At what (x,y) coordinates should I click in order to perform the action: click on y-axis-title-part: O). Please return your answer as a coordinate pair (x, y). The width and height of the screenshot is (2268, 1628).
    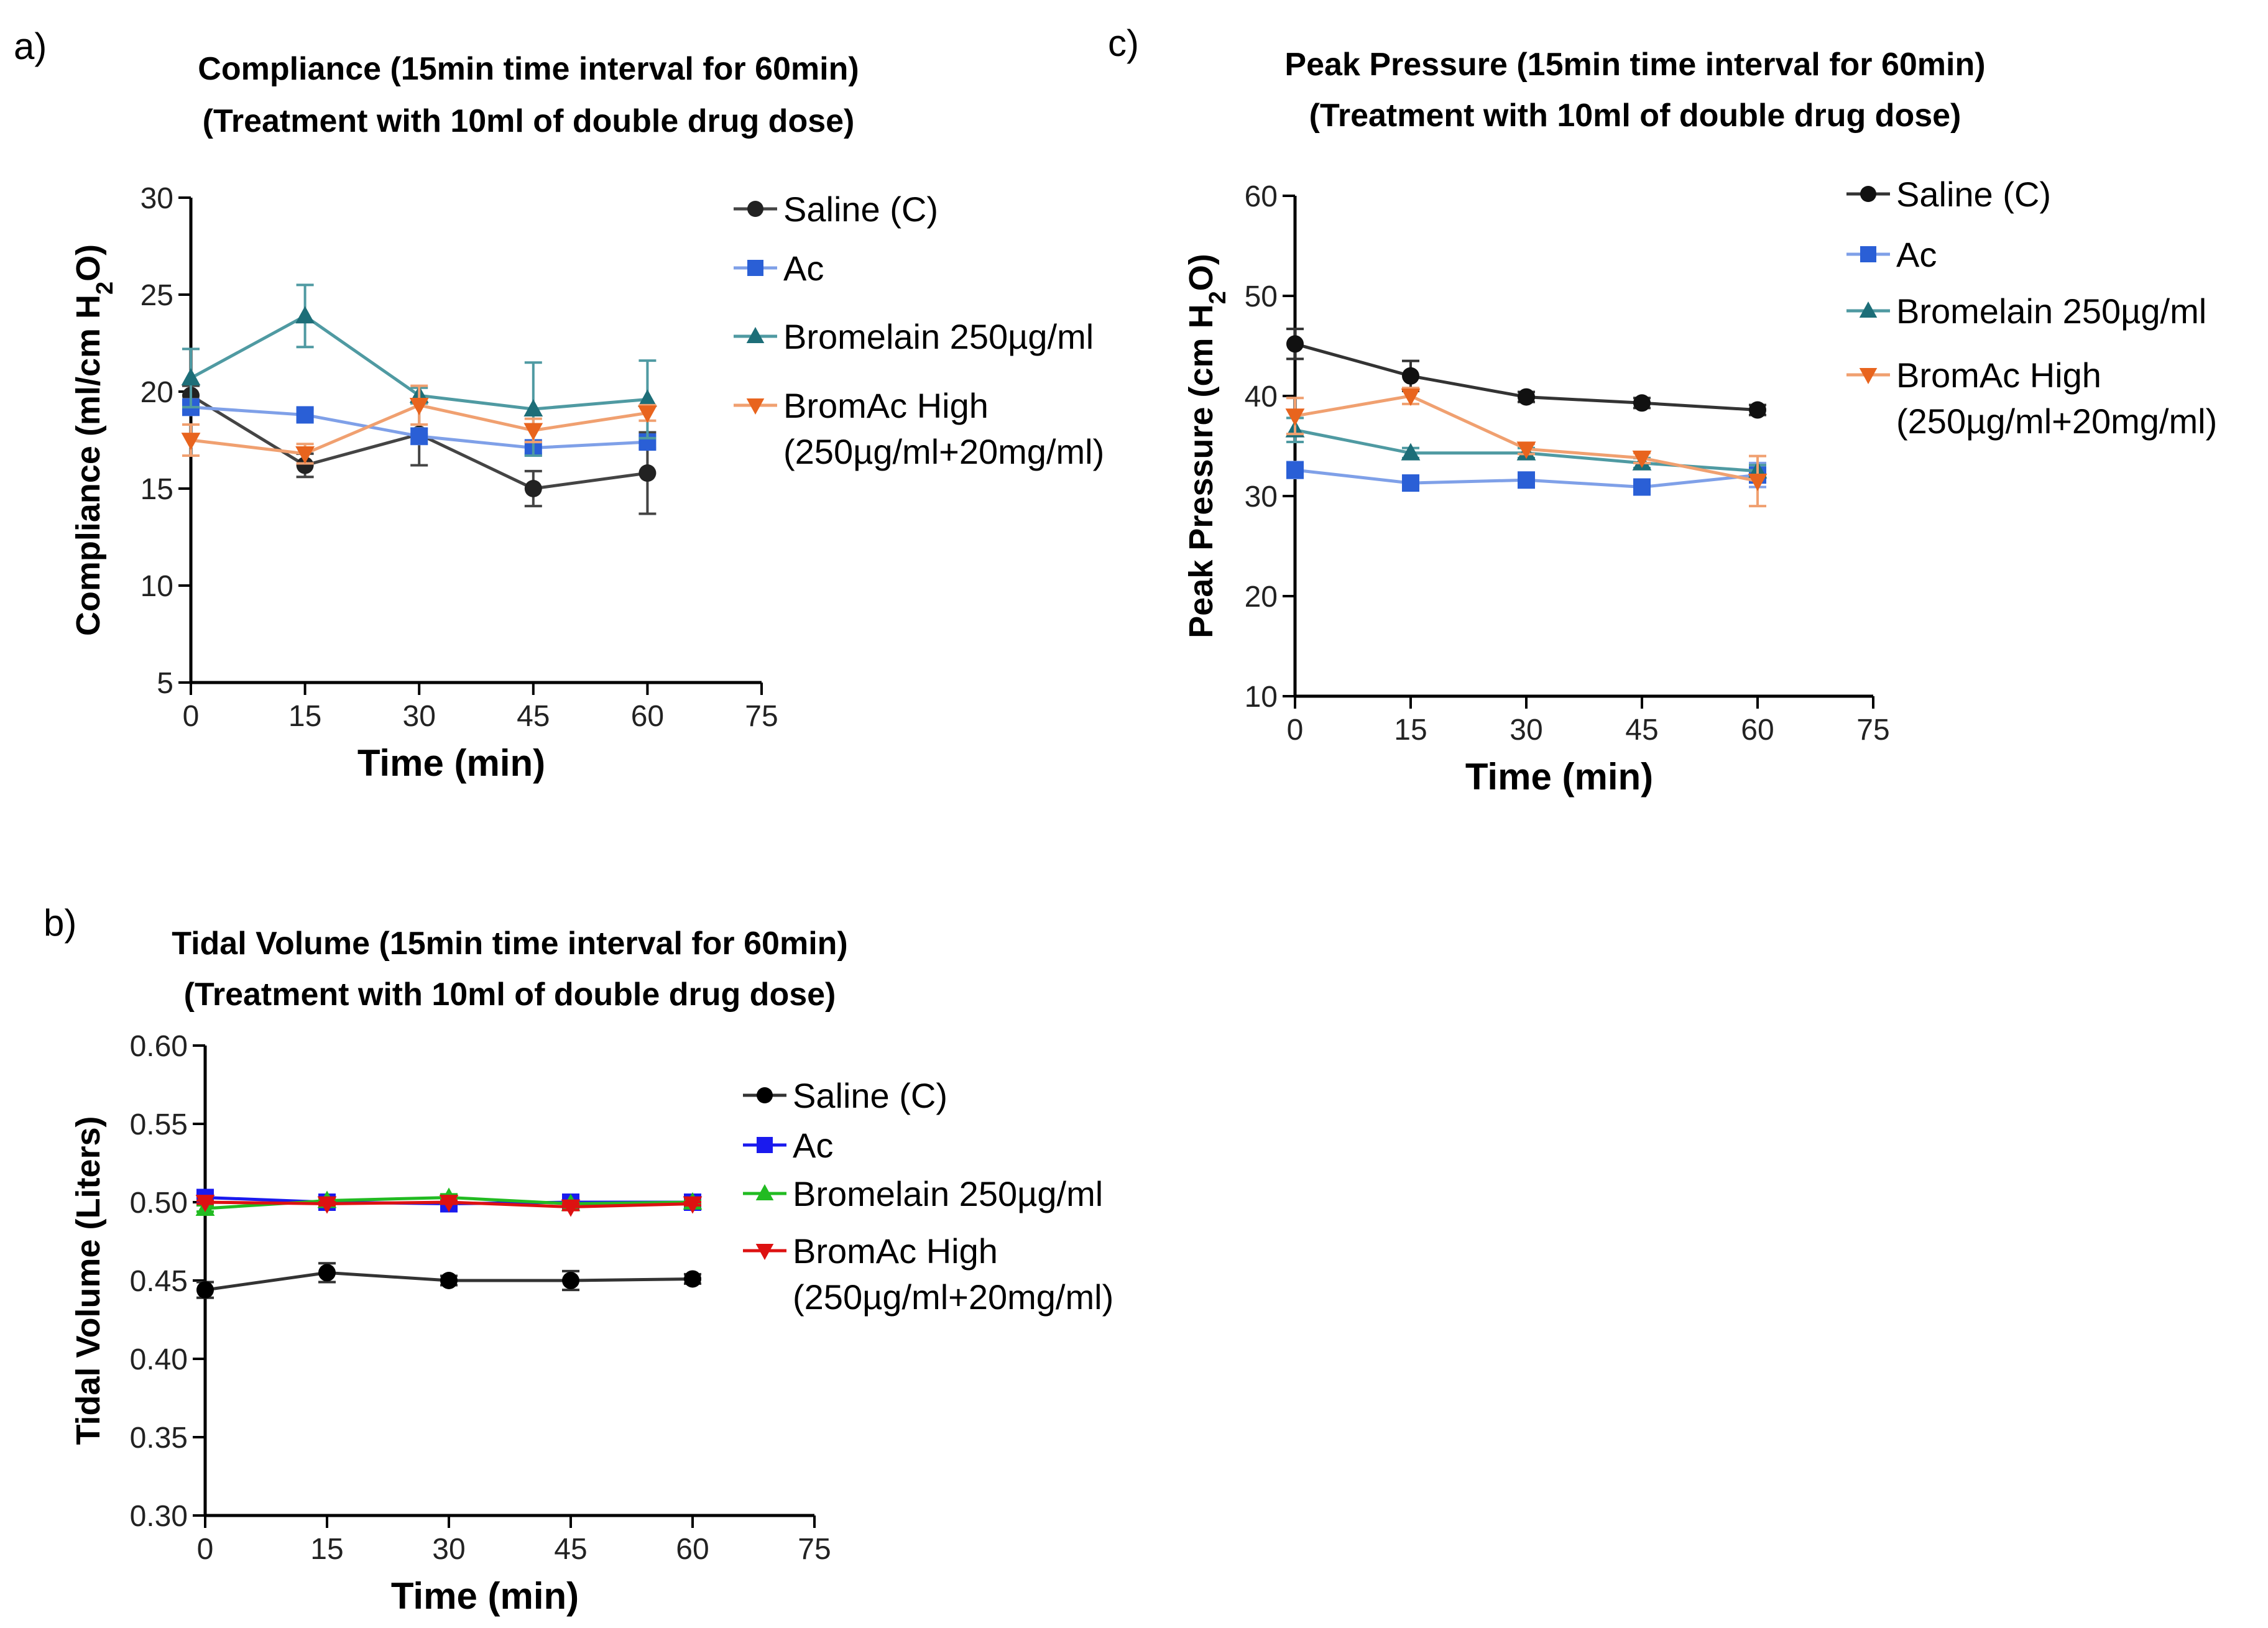
    Looking at the image, I should click on (88, 263).